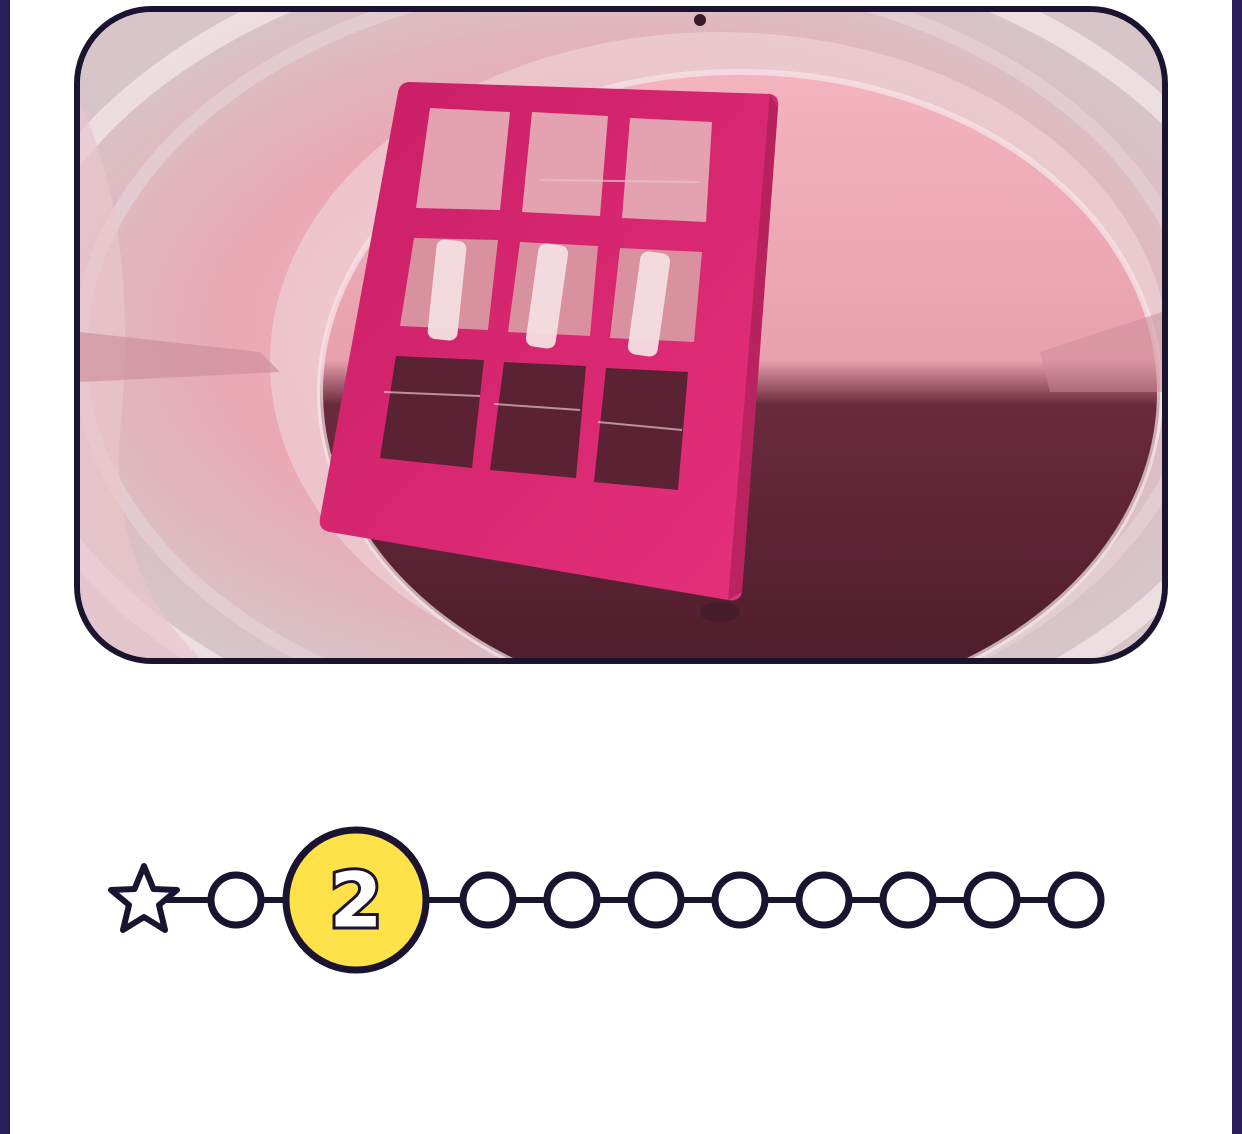 The height and width of the screenshot is (1134, 1242). What do you see at coordinates (606, 900) in the screenshot?
I see `step-progress: 2` at bounding box center [606, 900].